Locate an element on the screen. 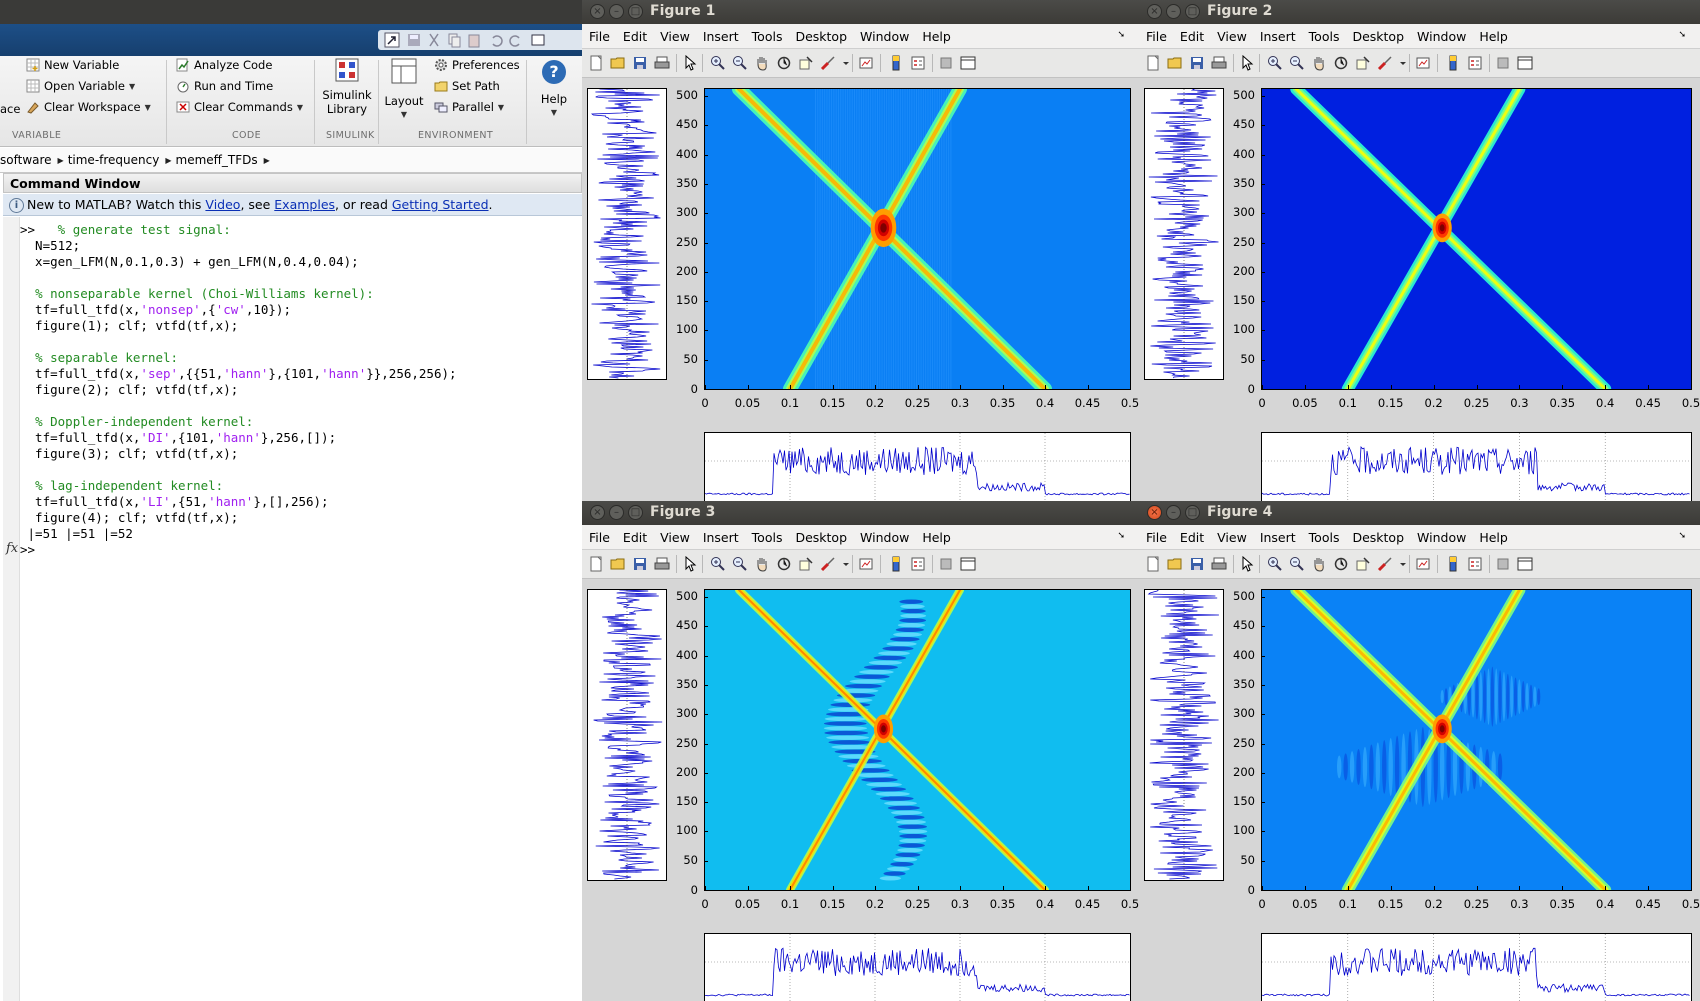 Image resolution: width=1700 pixels, height=1001 pixels. open-variable-button: Open Variable ▼ is located at coordinates (80, 86).